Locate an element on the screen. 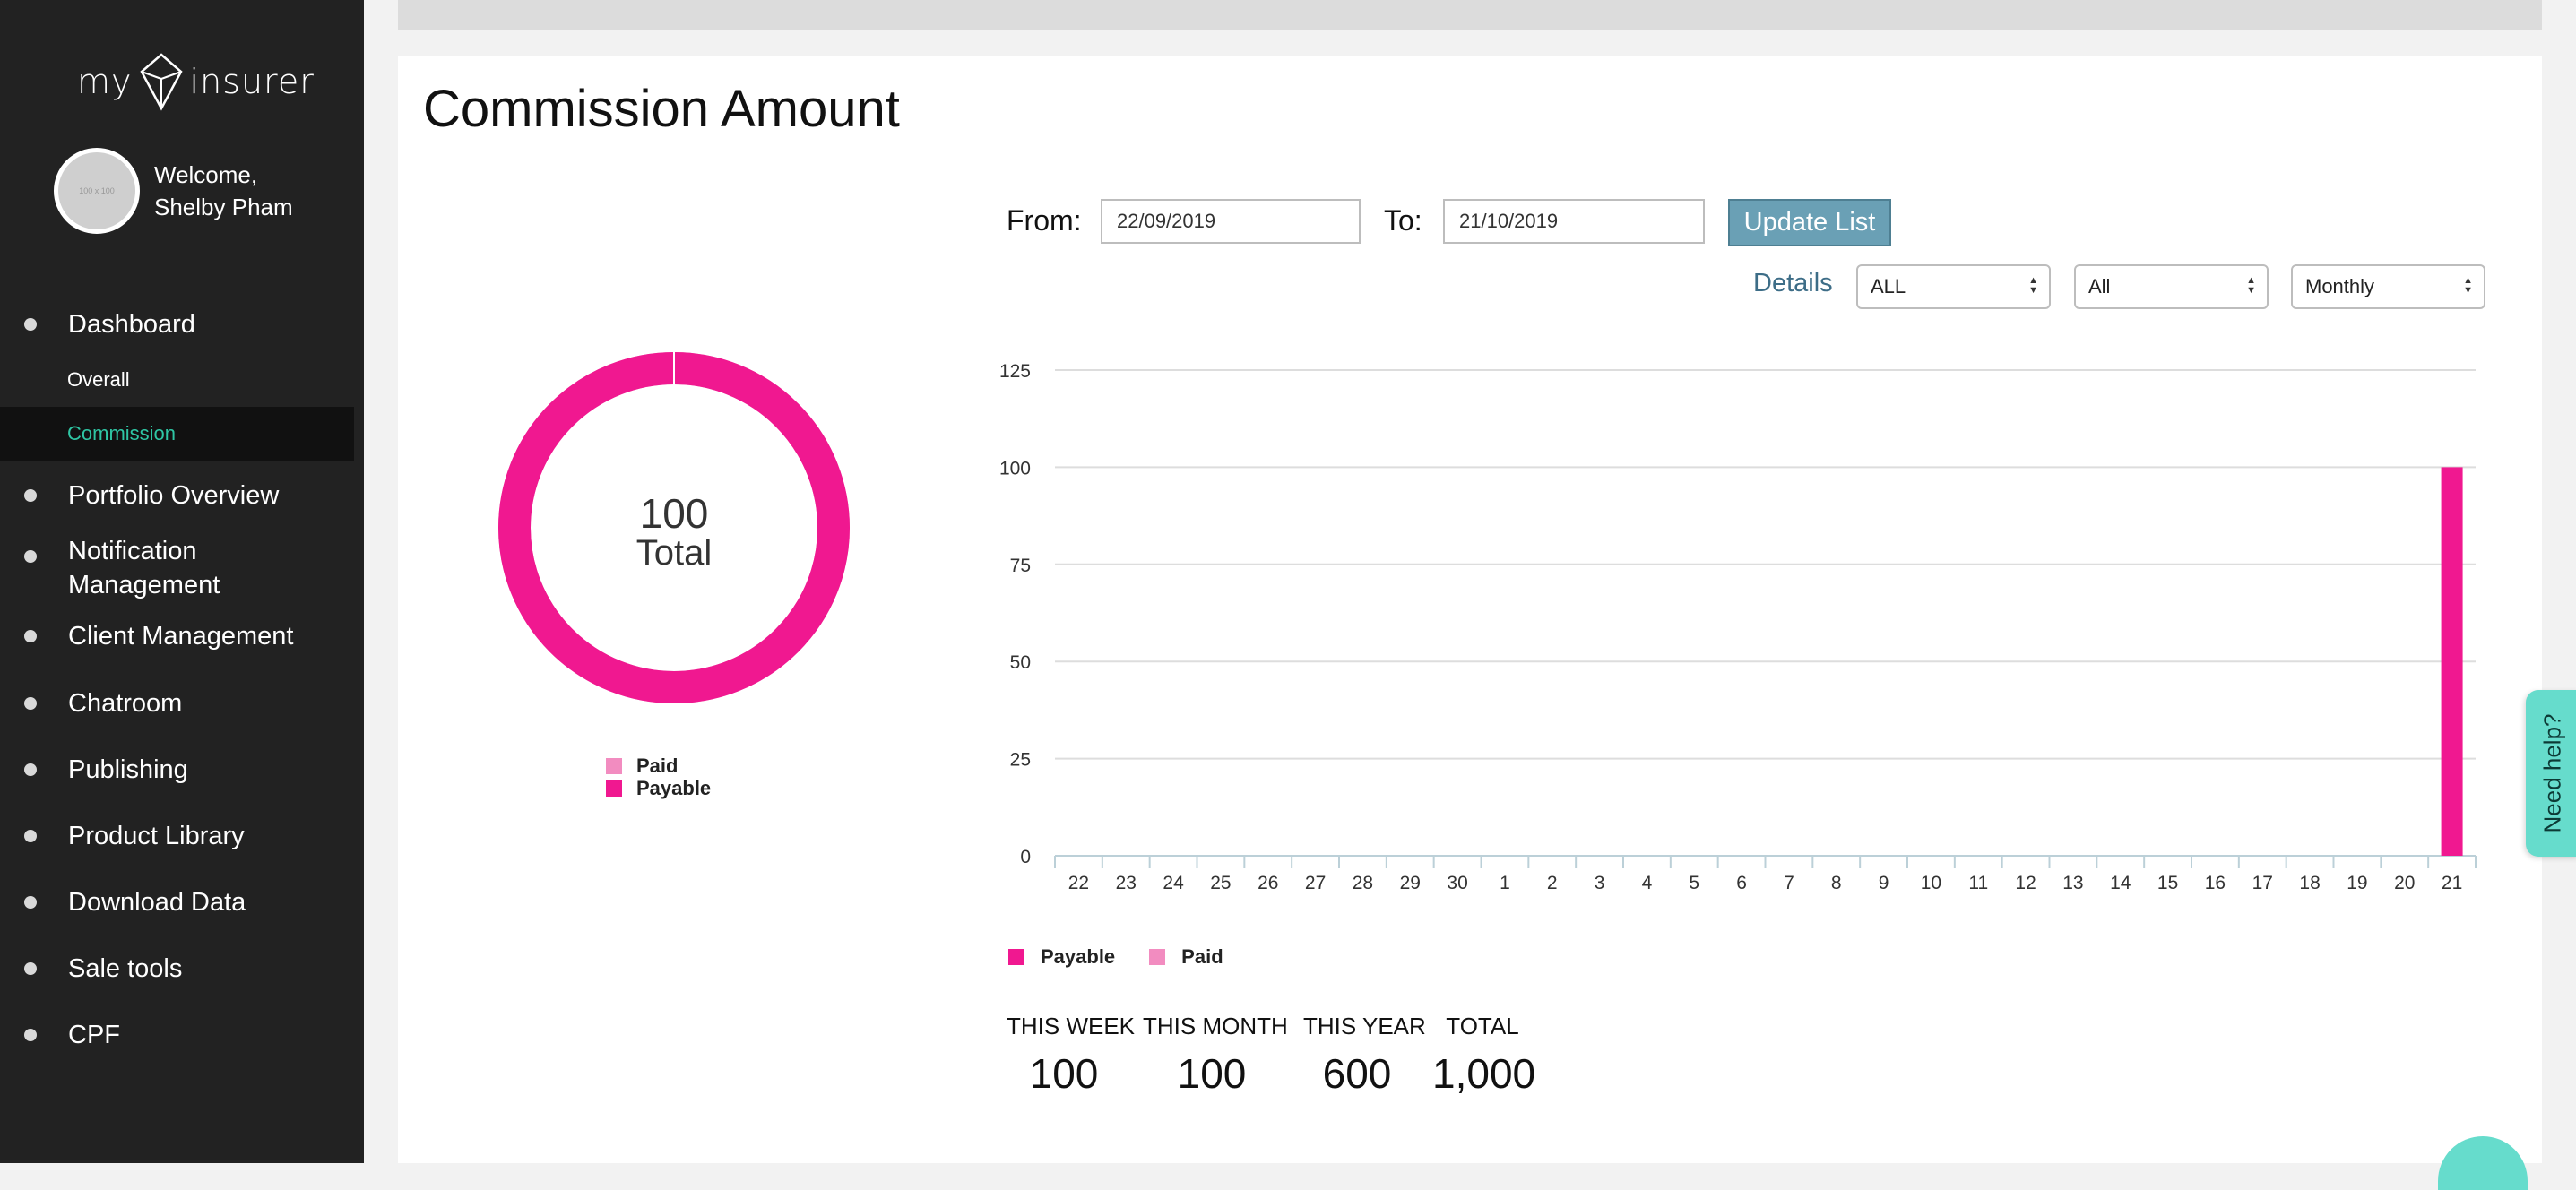 Image resolution: width=2576 pixels, height=1190 pixels. x-tick-label: 20 is located at coordinates (2404, 883).